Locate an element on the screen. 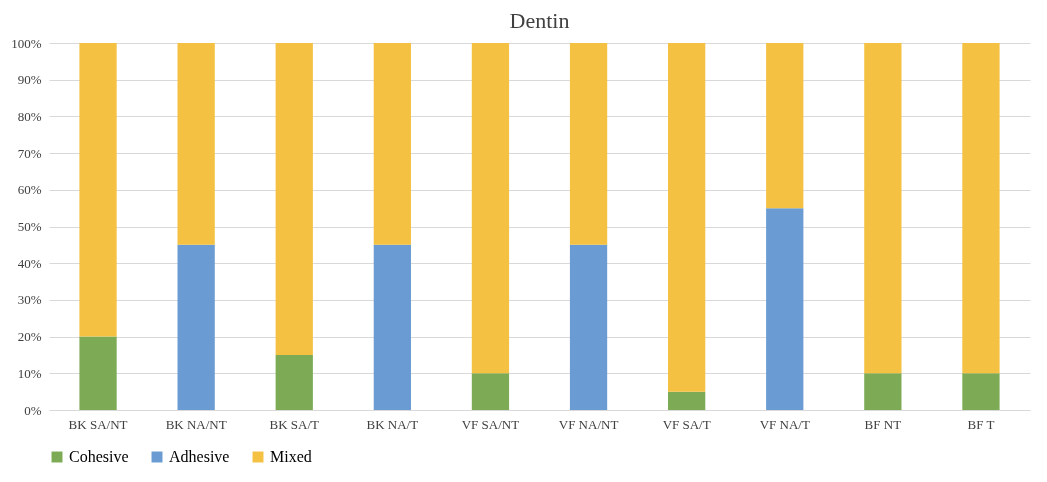 This screenshot has height=482, width=1047. x-tick-label: BF NT is located at coordinates (883, 424).